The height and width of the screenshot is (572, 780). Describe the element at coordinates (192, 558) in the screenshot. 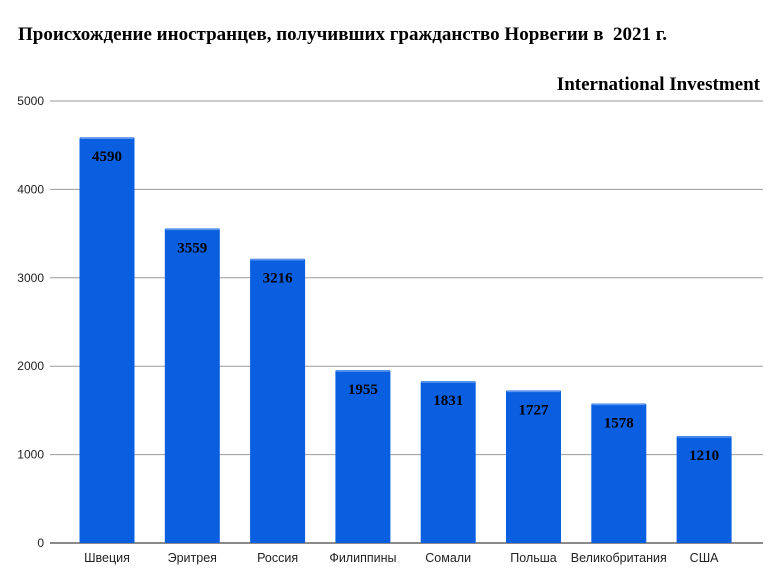

I see `x-category-label: Эритрея` at that location.